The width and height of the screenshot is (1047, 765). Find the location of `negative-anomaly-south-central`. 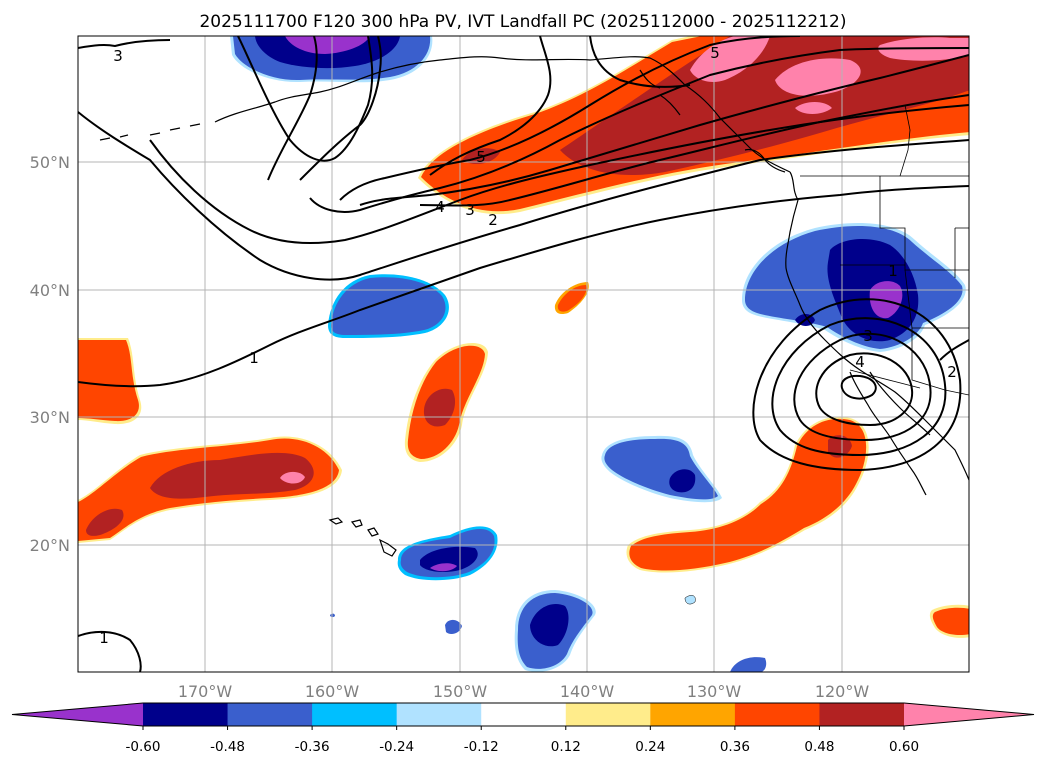

negative-anomaly-south-central is located at coordinates (661, 469).